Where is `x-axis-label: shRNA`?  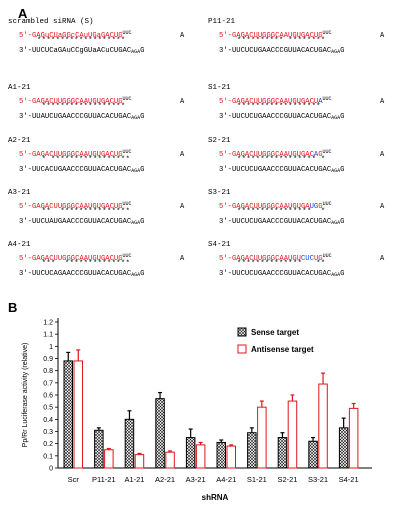
x-axis-label: shRNA is located at coordinates (215, 497).